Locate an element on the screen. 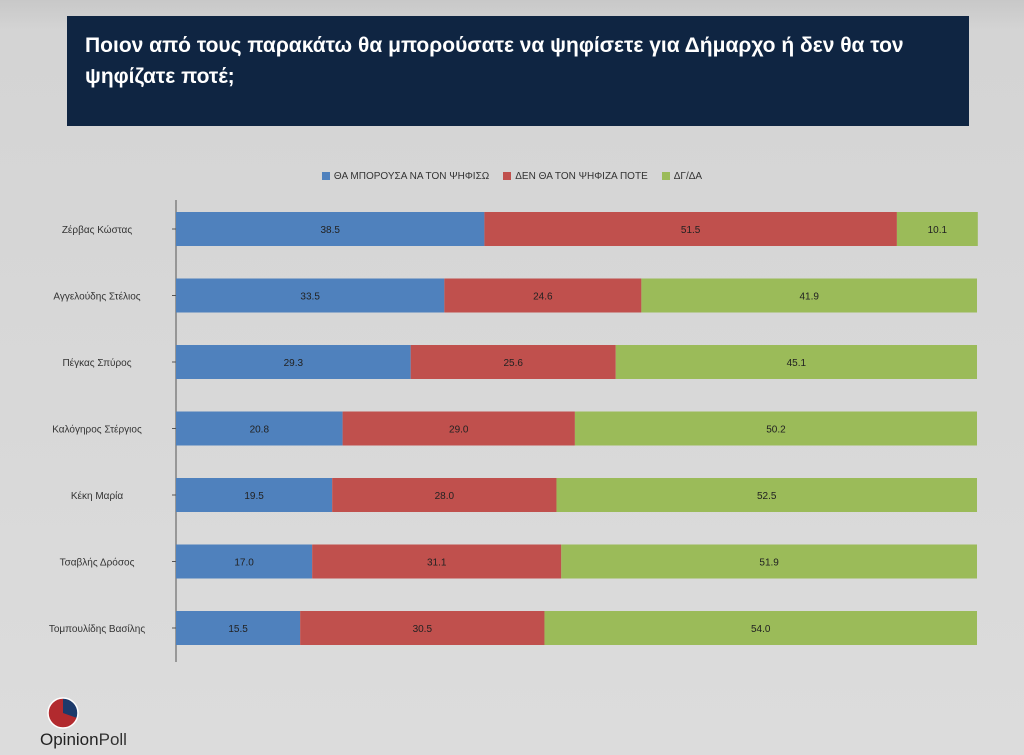 The height and width of the screenshot is (755, 1024). logo-word-poll: Poll is located at coordinates (112, 739).